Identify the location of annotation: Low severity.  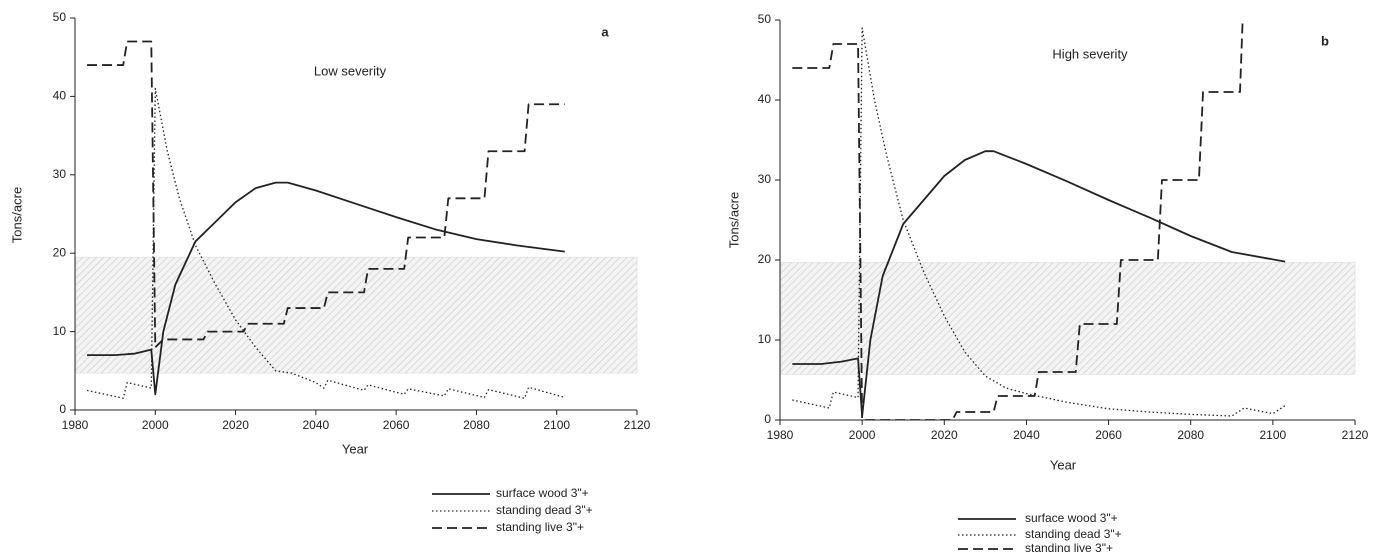
(350, 70).